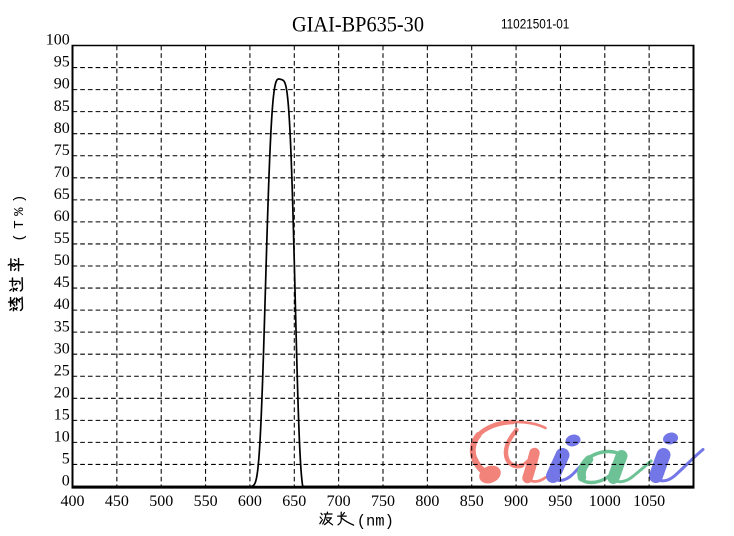  I want to click on svg-text: 750, so click(383, 501).